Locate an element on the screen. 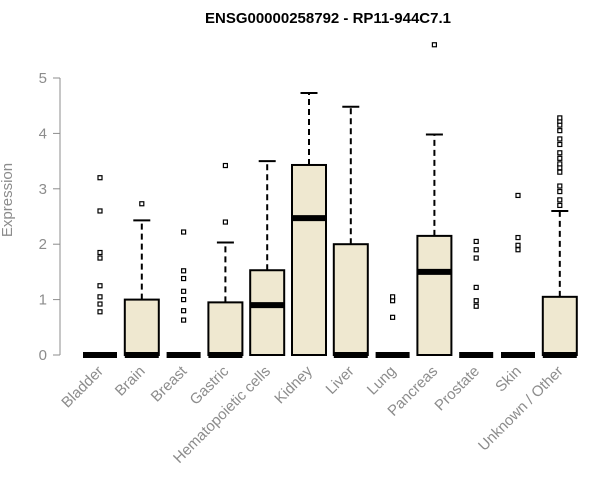 The image size is (600, 500). x-tick-label: Bladder is located at coordinates (82, 387).